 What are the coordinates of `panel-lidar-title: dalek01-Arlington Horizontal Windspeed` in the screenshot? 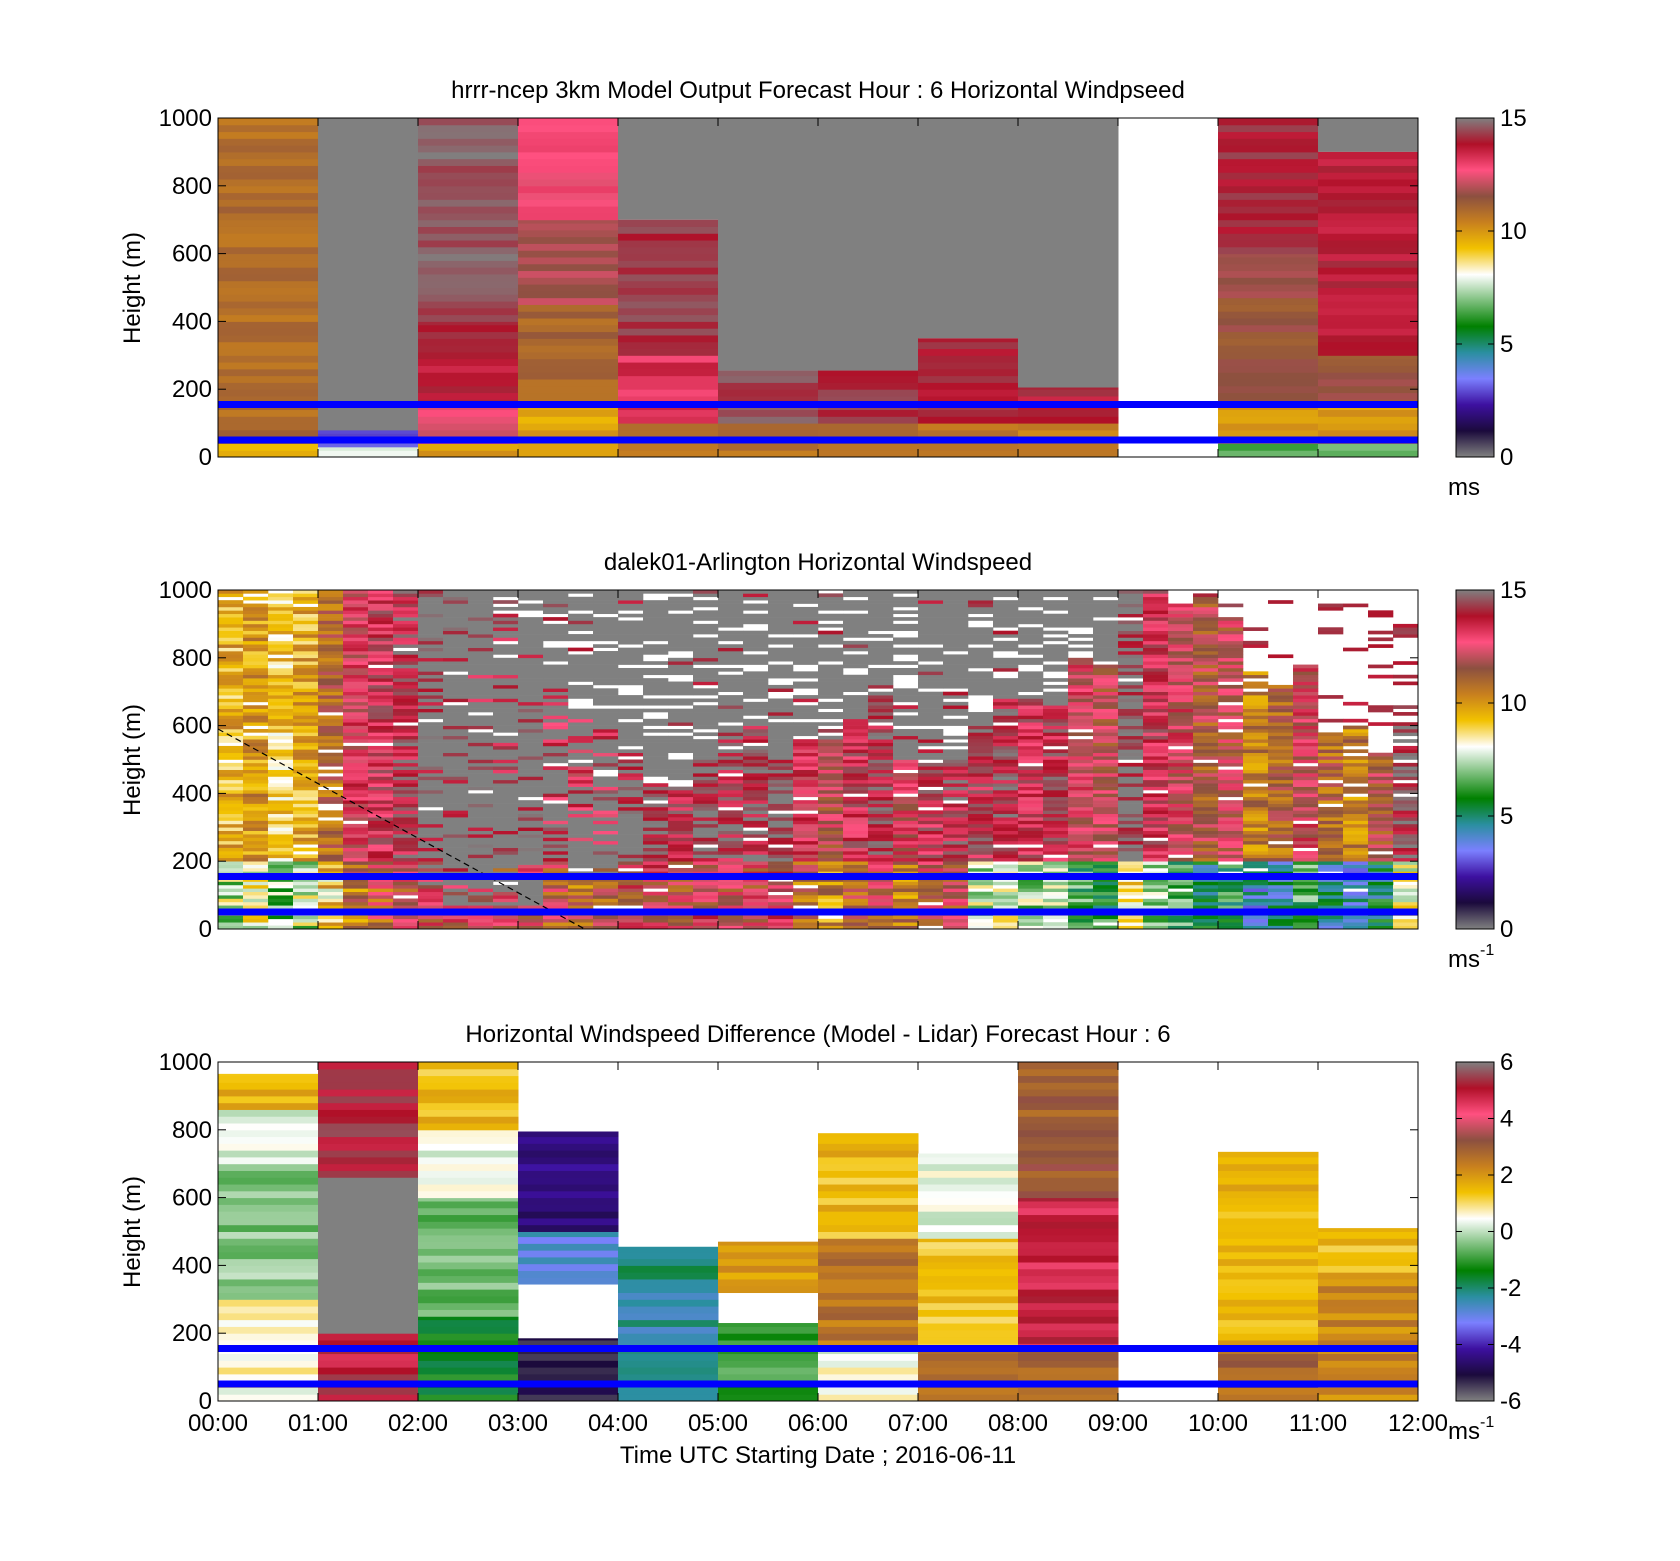 It's located at (818, 562).